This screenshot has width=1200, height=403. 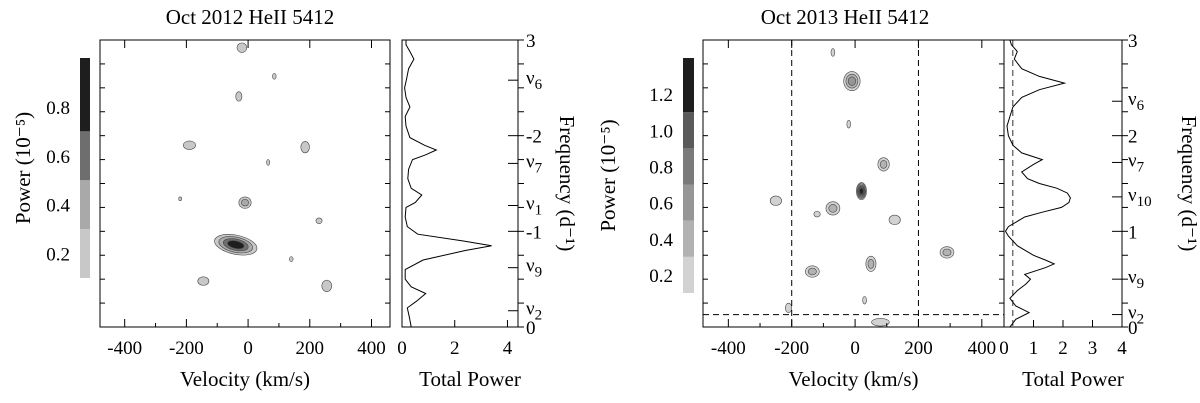 What do you see at coordinates (661, 95) in the screenshot?
I see `colorbar-tick-label: 1.2` at bounding box center [661, 95].